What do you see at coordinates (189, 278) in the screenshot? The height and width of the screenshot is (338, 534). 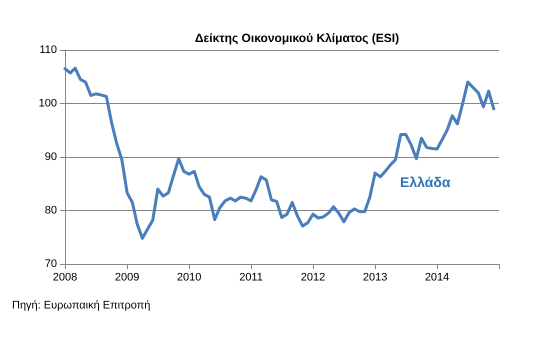 I see `x-tick-label: 2010` at bounding box center [189, 278].